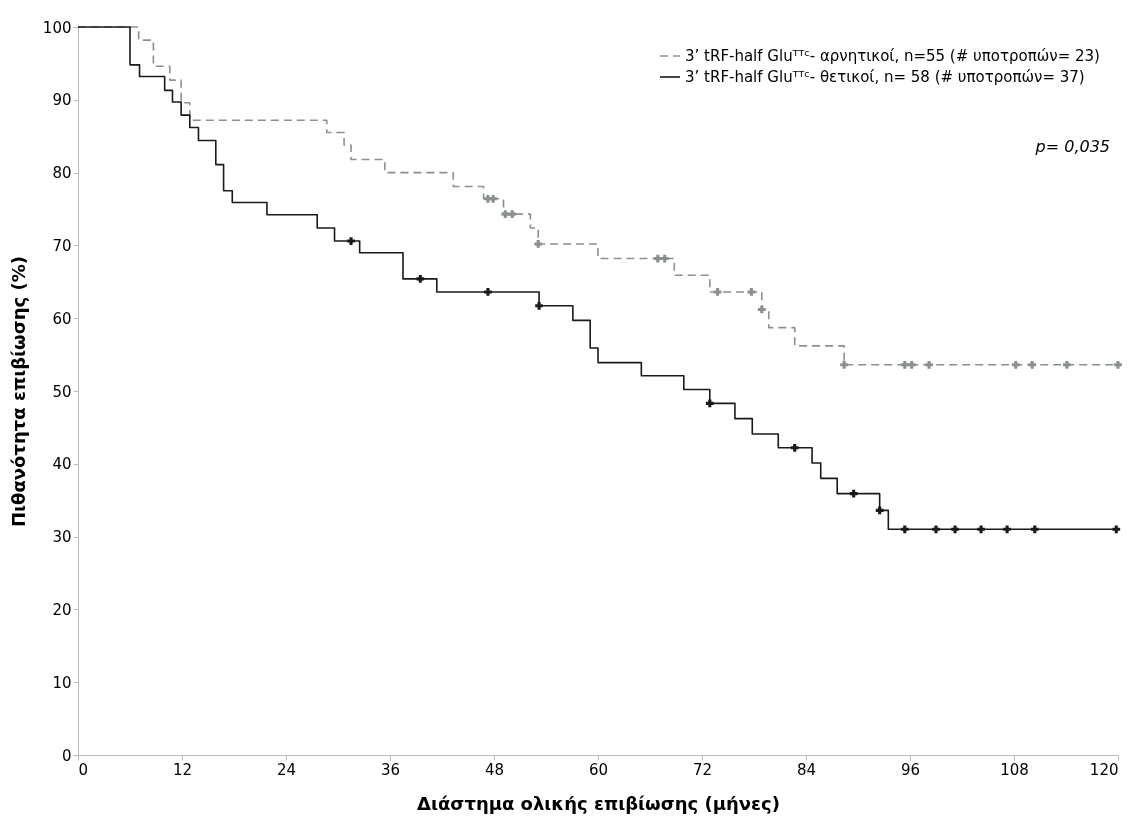 The height and width of the screenshot is (823, 1142). Describe the element at coordinates (806, 769) in the screenshot. I see `x-tick-label: 84` at that location.